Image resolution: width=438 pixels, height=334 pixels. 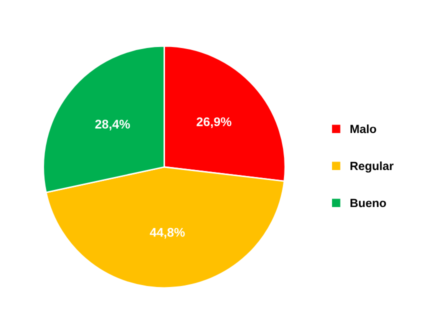 I want to click on legend-label: Regular, so click(x=372, y=167).